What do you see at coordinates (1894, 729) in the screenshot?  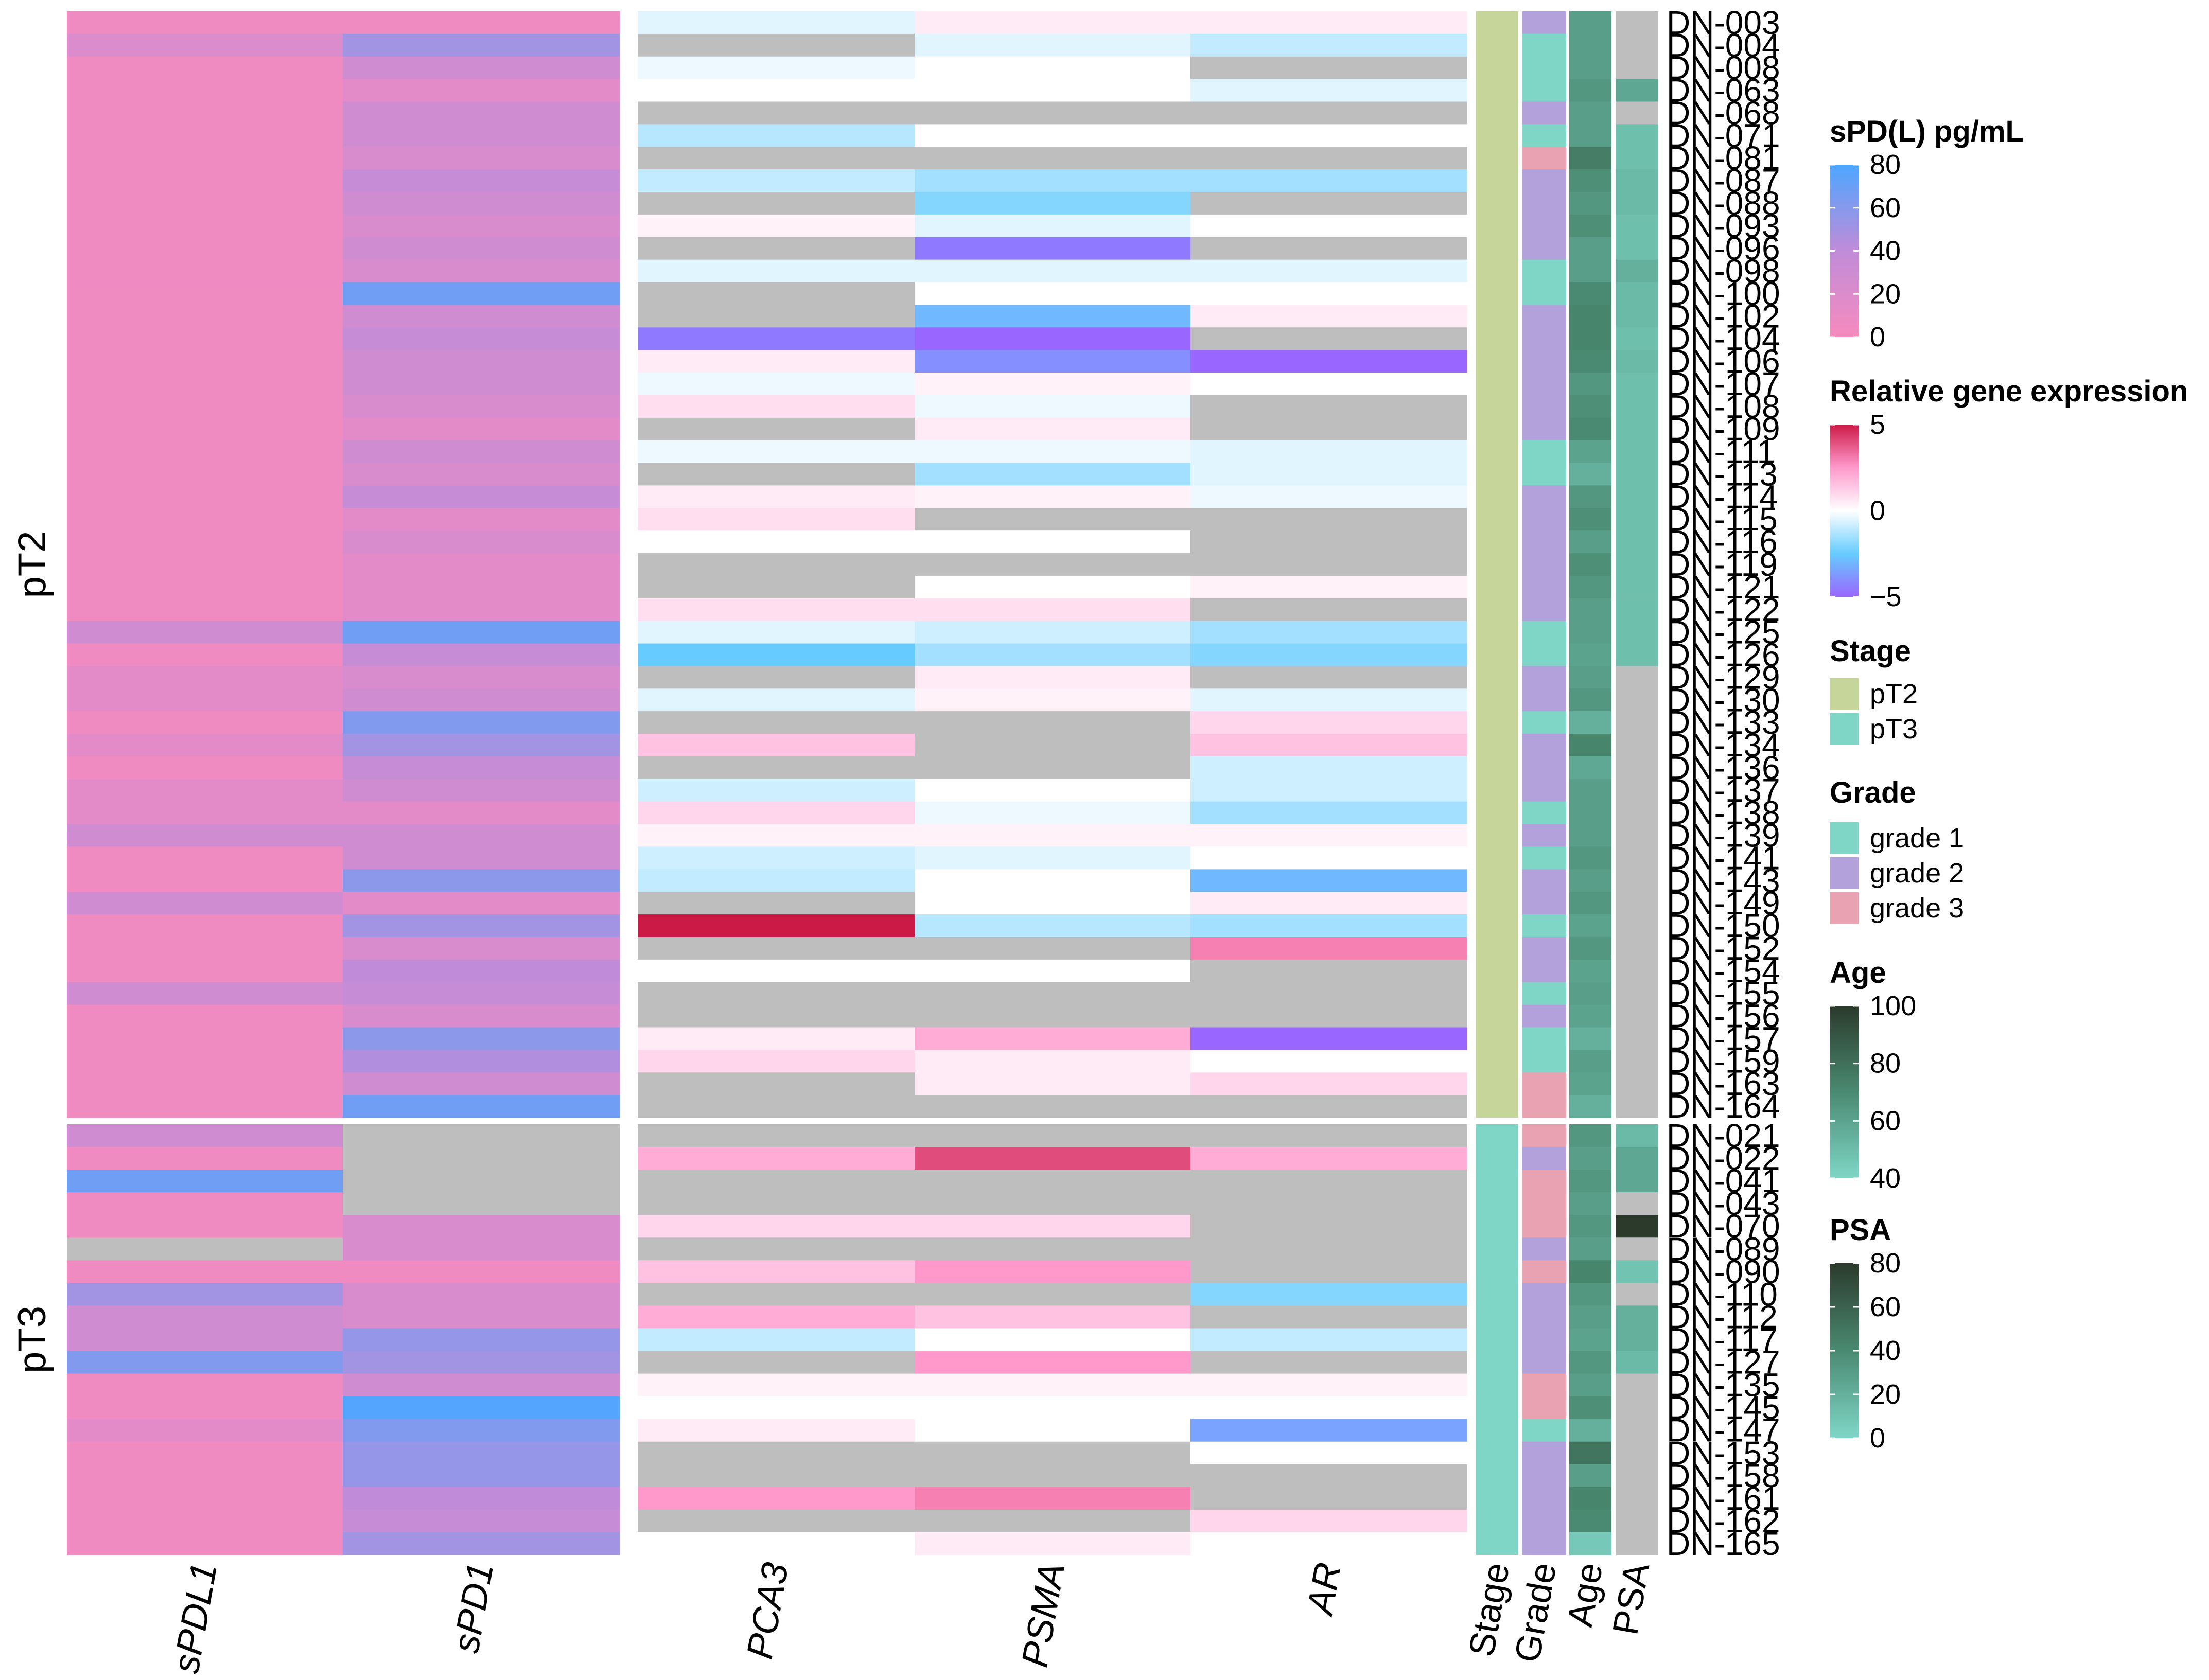 I see `legend-item-label: pT3` at bounding box center [1894, 729].